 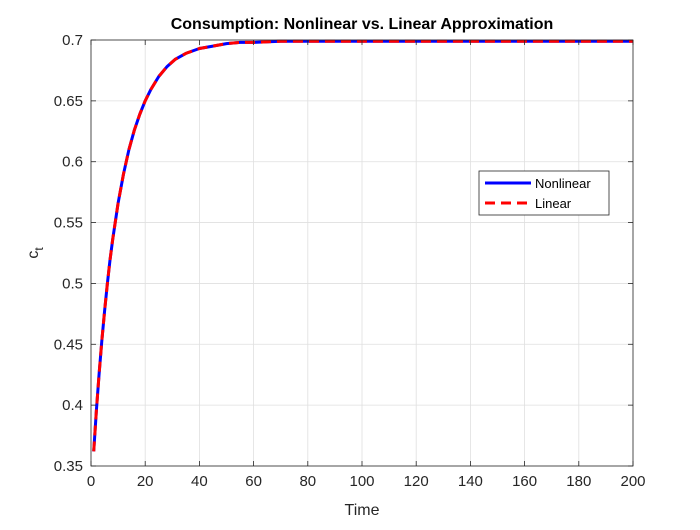 I want to click on x-tick-label: 20, so click(x=145, y=481).